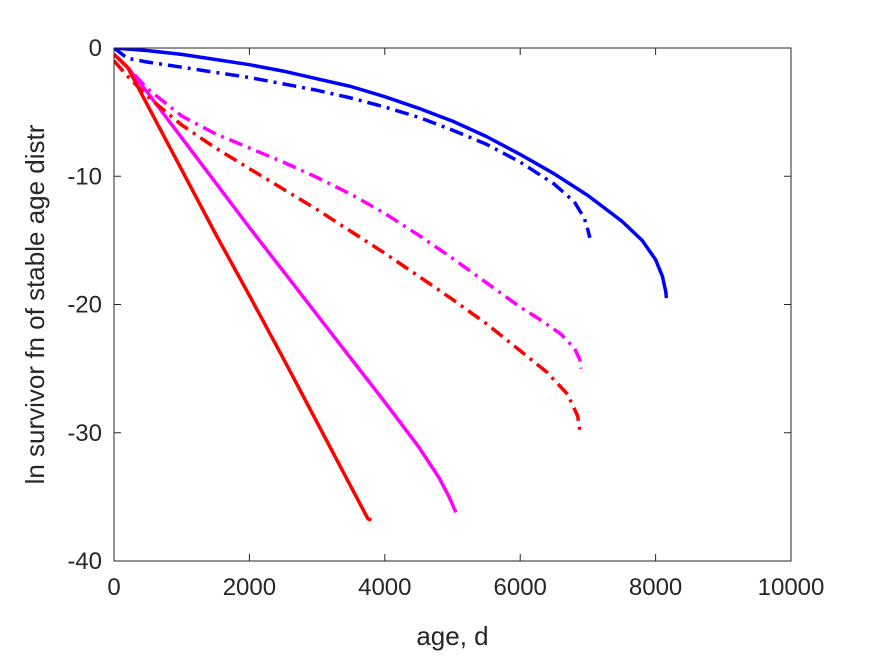 The image size is (875, 656). What do you see at coordinates (791, 587) in the screenshot?
I see `x-tick-label: 10000` at bounding box center [791, 587].